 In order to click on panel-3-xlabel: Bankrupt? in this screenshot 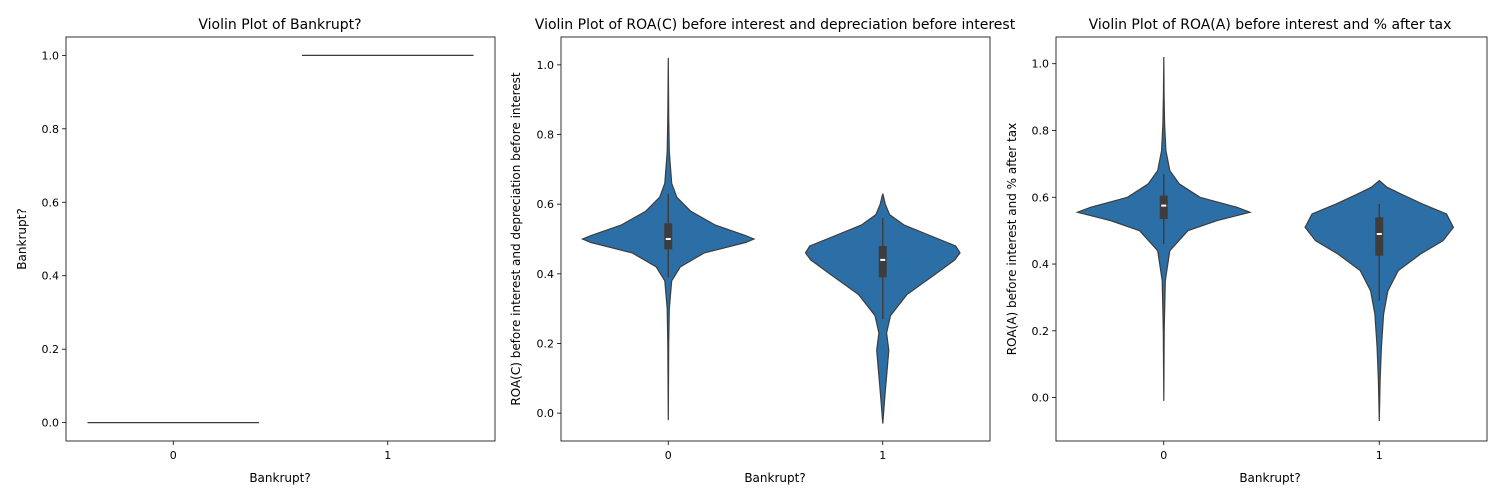, I will do `click(1269, 478)`.